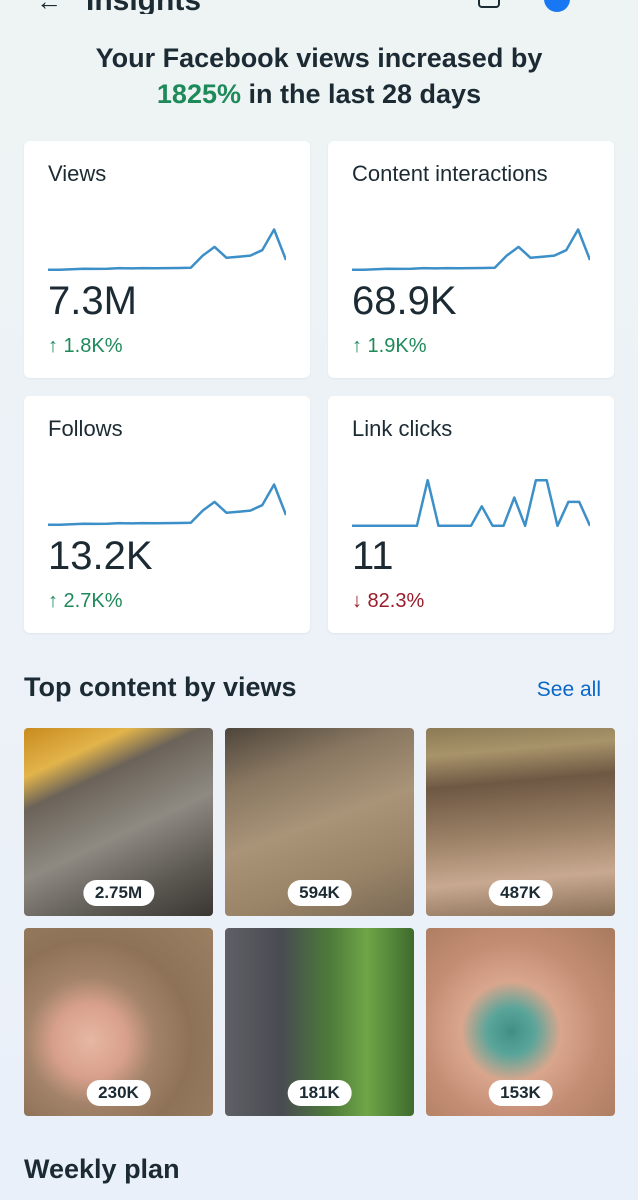 This screenshot has height=1200, width=638. I want to click on metric-value: 68.9K, so click(404, 301).